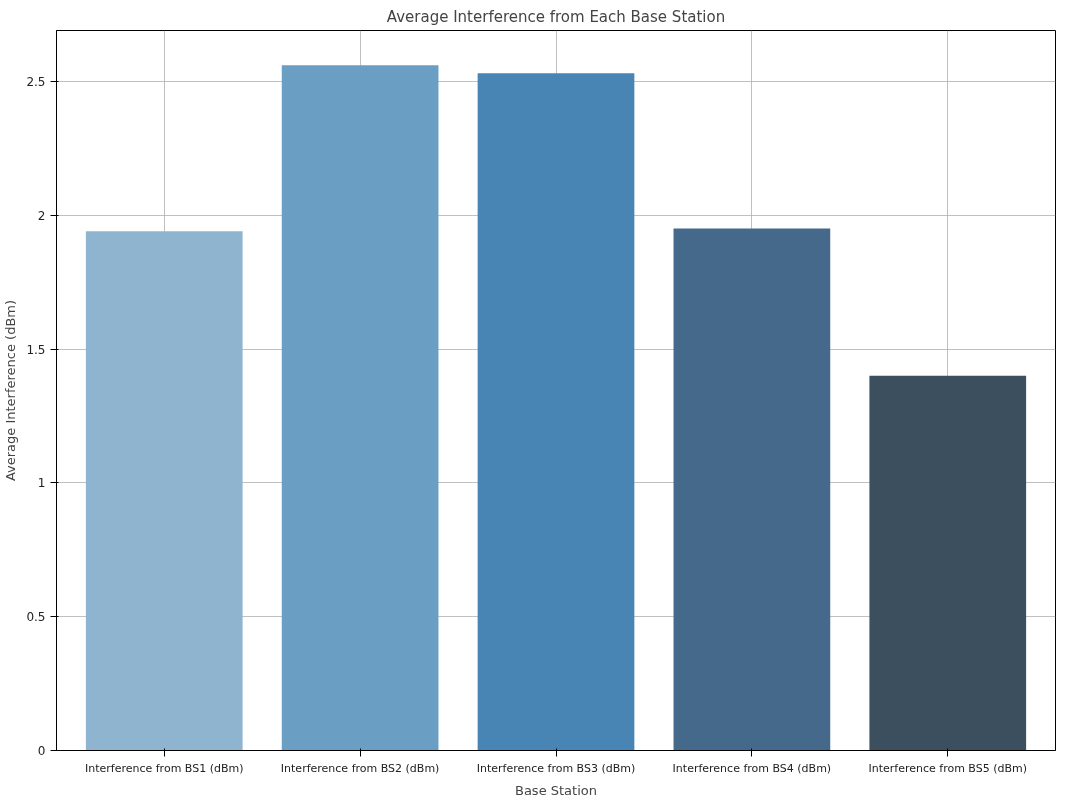 The height and width of the screenshot is (805, 1065). I want to click on y-tick-label: 2, so click(41, 215).